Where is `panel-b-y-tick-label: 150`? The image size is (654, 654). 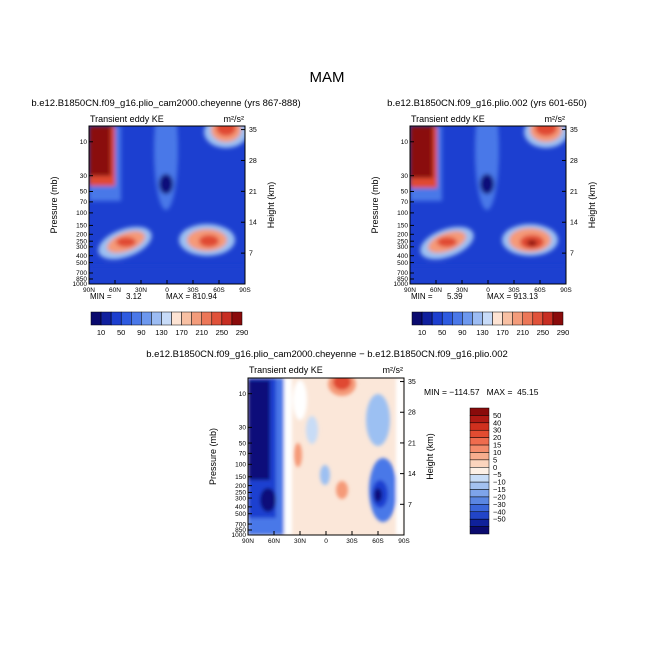 panel-b-y-tick-label: 150 is located at coordinates (402, 226).